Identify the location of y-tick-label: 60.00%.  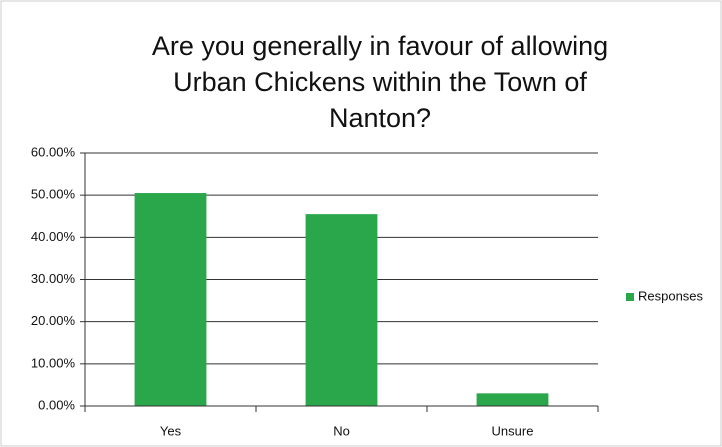
(53, 151).